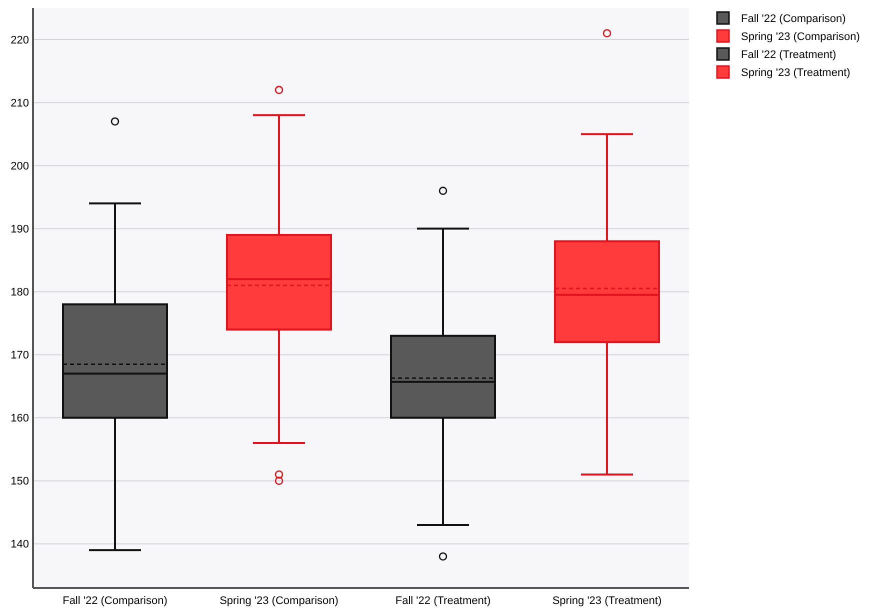 Image resolution: width=869 pixels, height=611 pixels. I want to click on x-tick-label: Fall '22 (Comparison), so click(115, 601).